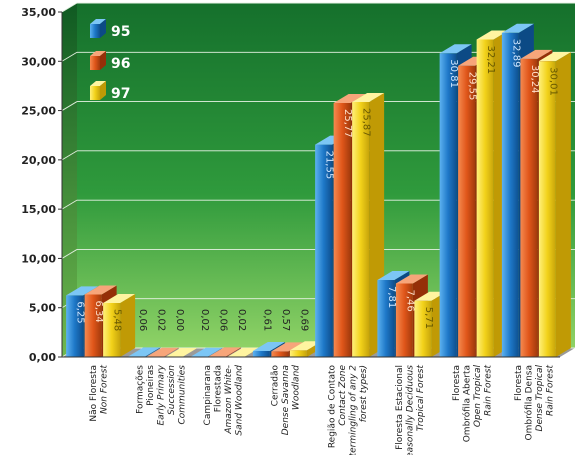 This screenshot has height=459, width=580. Describe the element at coordinates (208, 395) in the screenshot. I see `category-label-line: Campinarana` at that location.